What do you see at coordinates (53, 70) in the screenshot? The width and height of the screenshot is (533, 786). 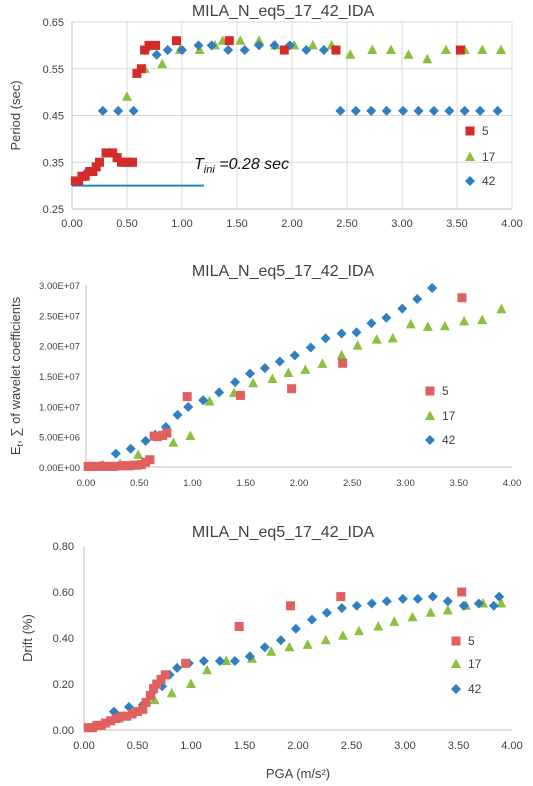 I see `y-tick-label: 0.55` at bounding box center [53, 70].